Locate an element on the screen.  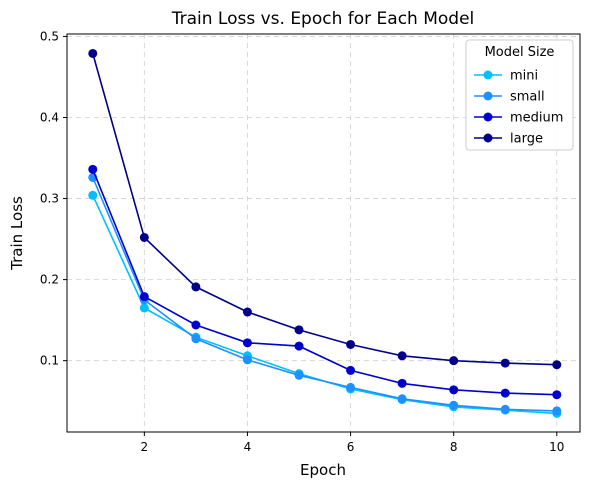
x-tick-label: 4 is located at coordinates (248, 447).